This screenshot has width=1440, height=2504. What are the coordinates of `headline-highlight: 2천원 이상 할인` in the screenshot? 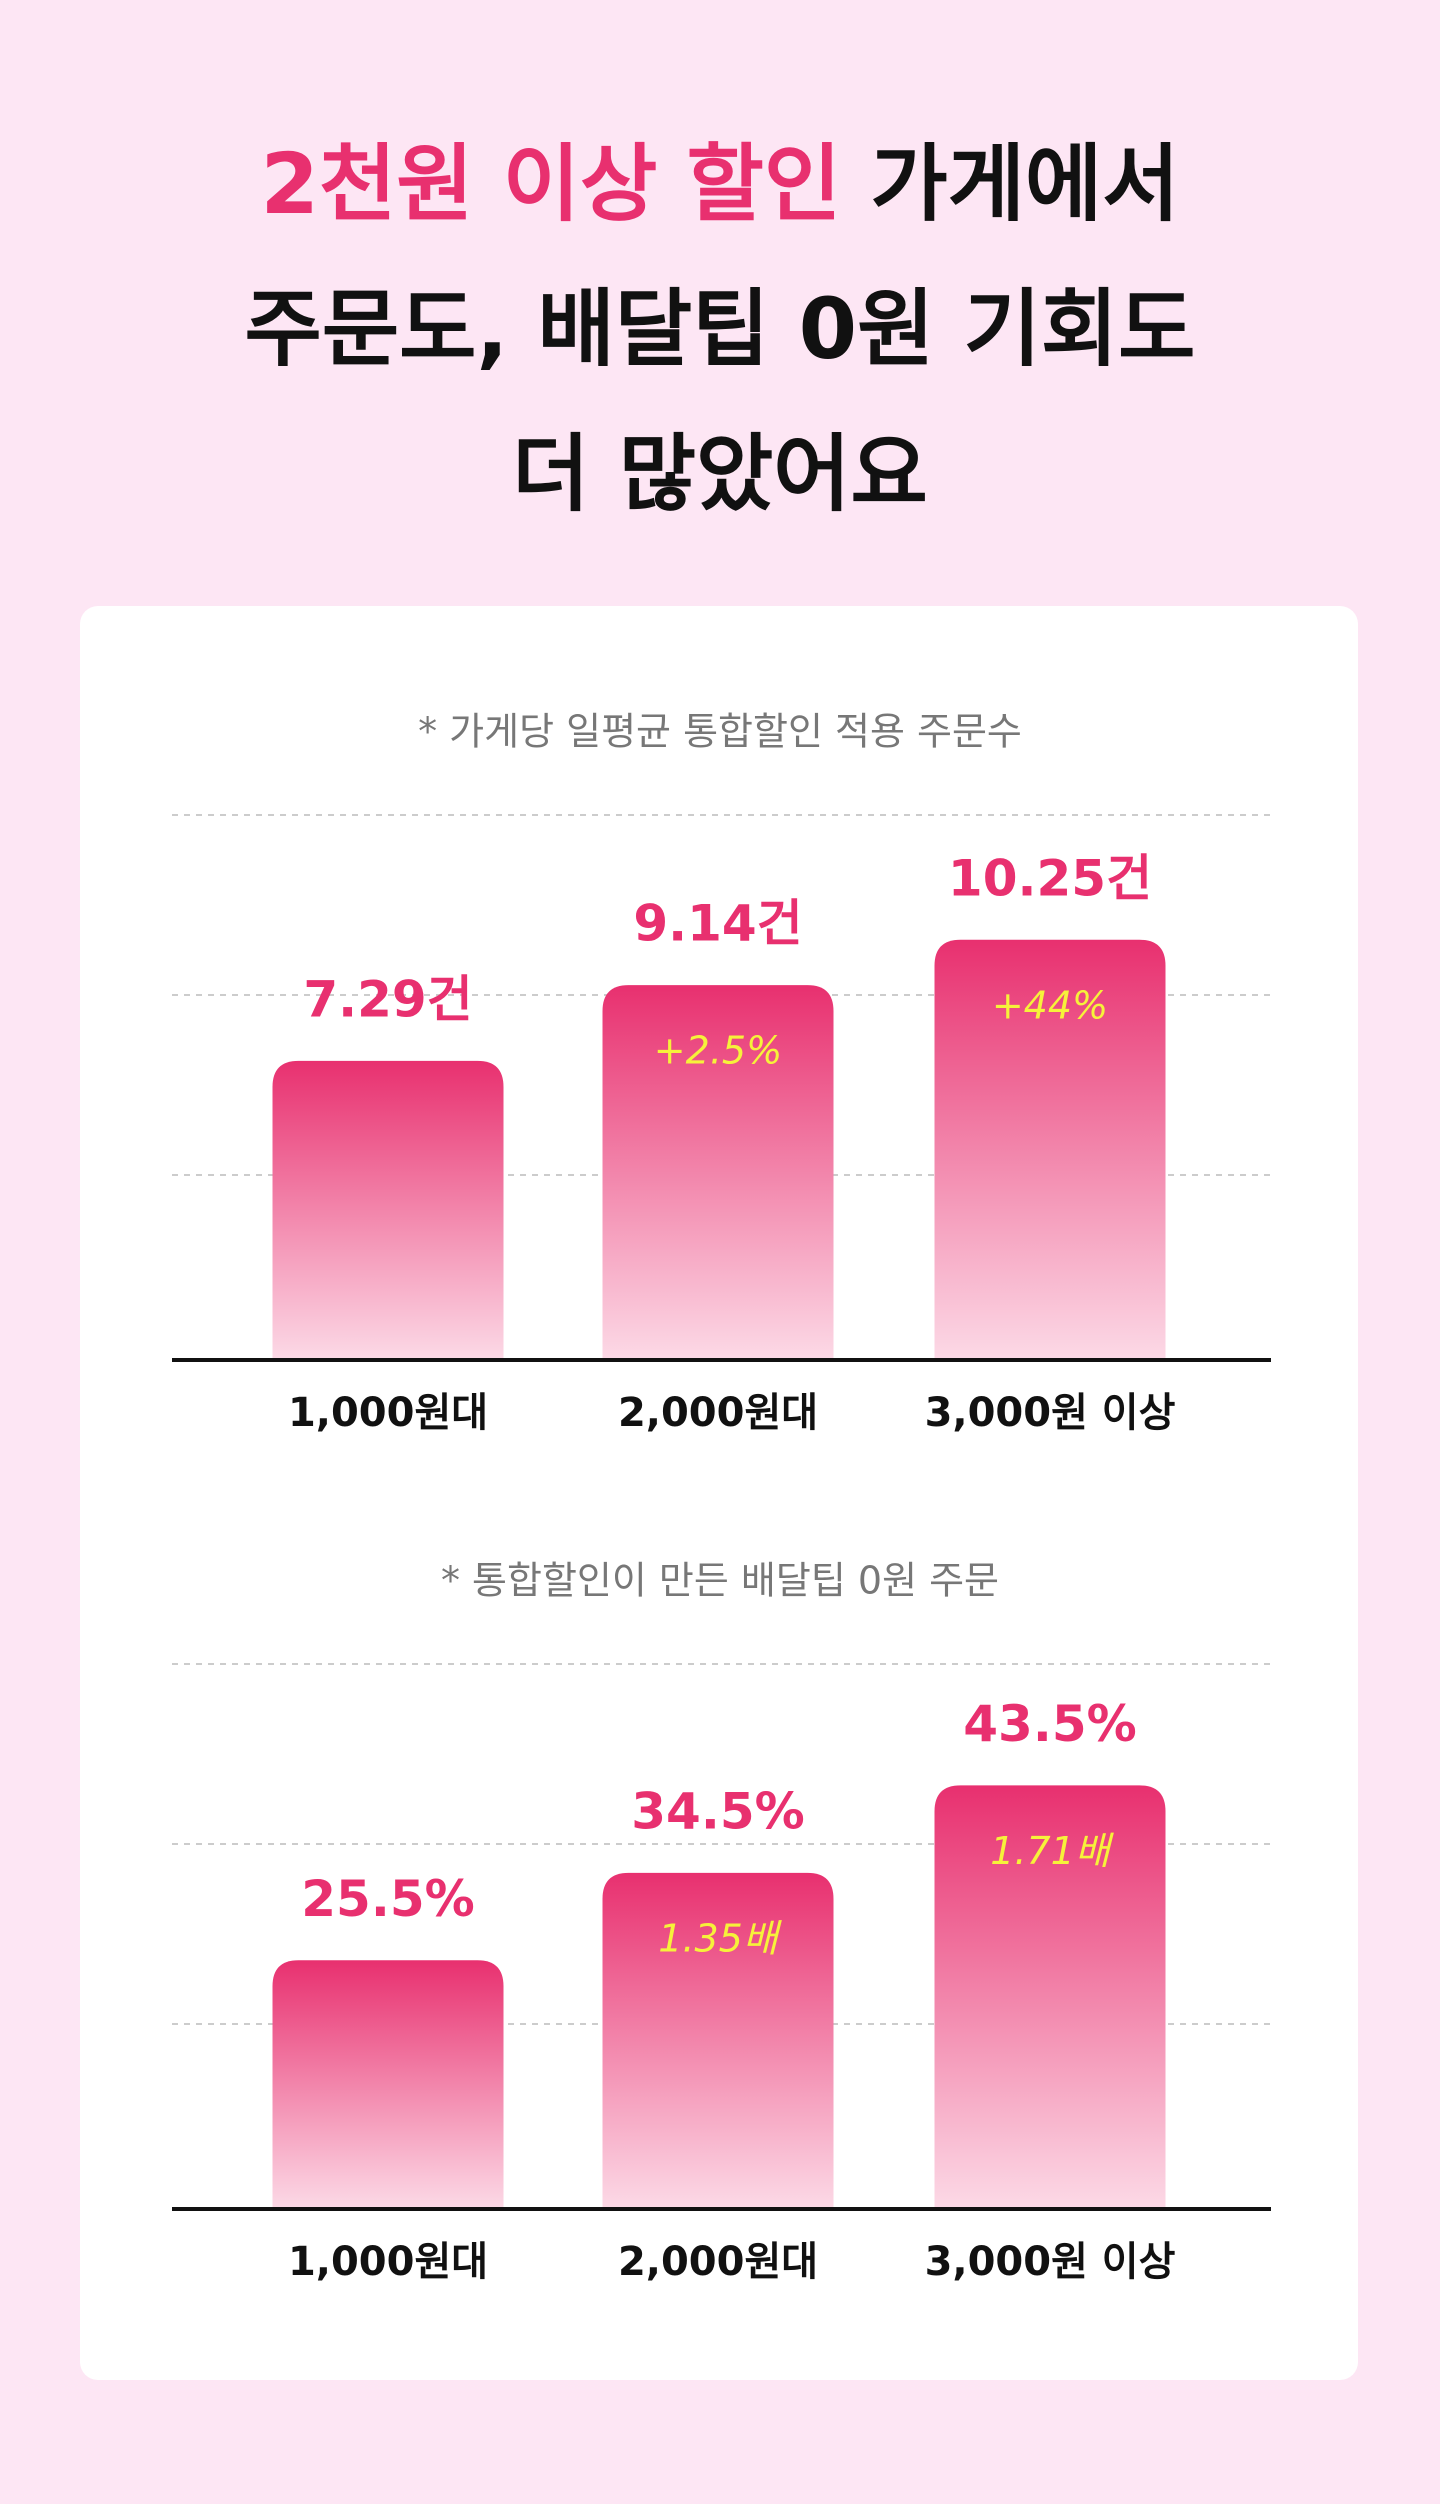 It's located at (551, 184).